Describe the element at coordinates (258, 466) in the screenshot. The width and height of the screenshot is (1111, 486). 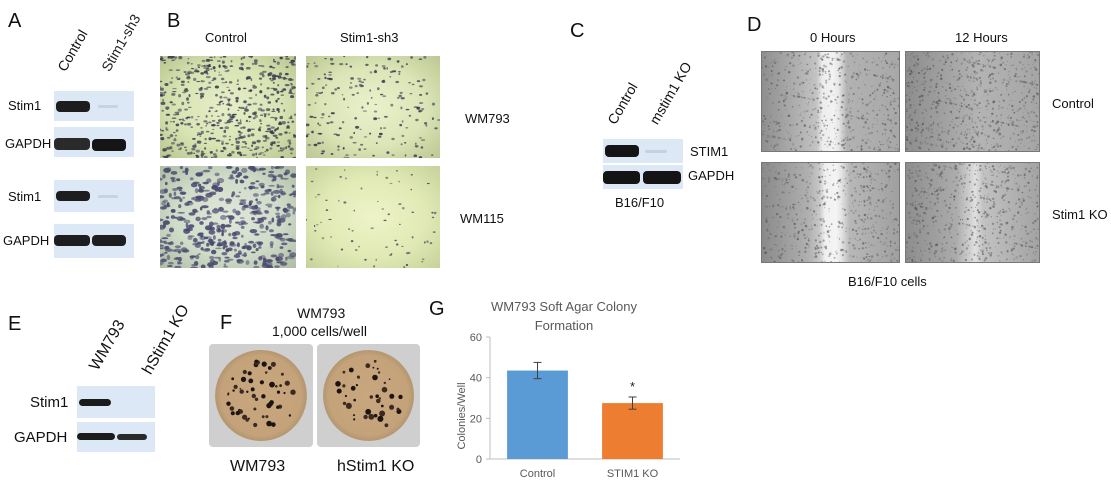
I see `panel-f-label: WM793` at that location.